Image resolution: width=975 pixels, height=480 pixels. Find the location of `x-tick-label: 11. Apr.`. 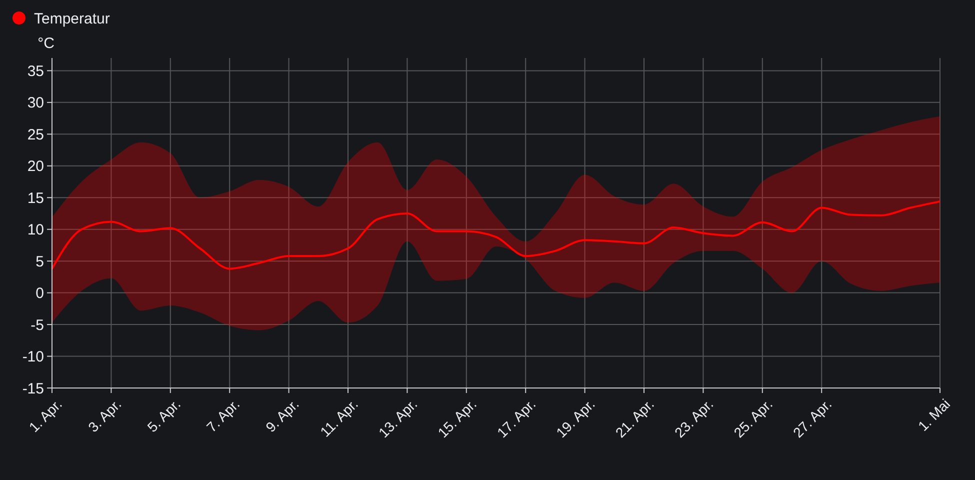

x-tick-label: 11. Apr. is located at coordinates (339, 418).